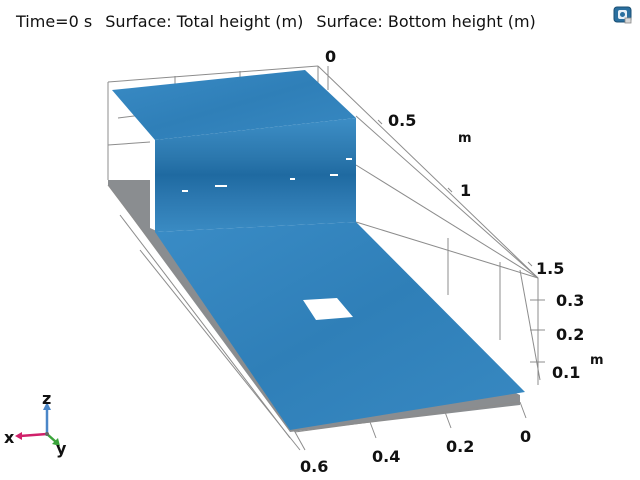  What do you see at coordinates (204, 21) in the screenshot?
I see `surface-total-label: Surface: Total height (m)` at bounding box center [204, 21].